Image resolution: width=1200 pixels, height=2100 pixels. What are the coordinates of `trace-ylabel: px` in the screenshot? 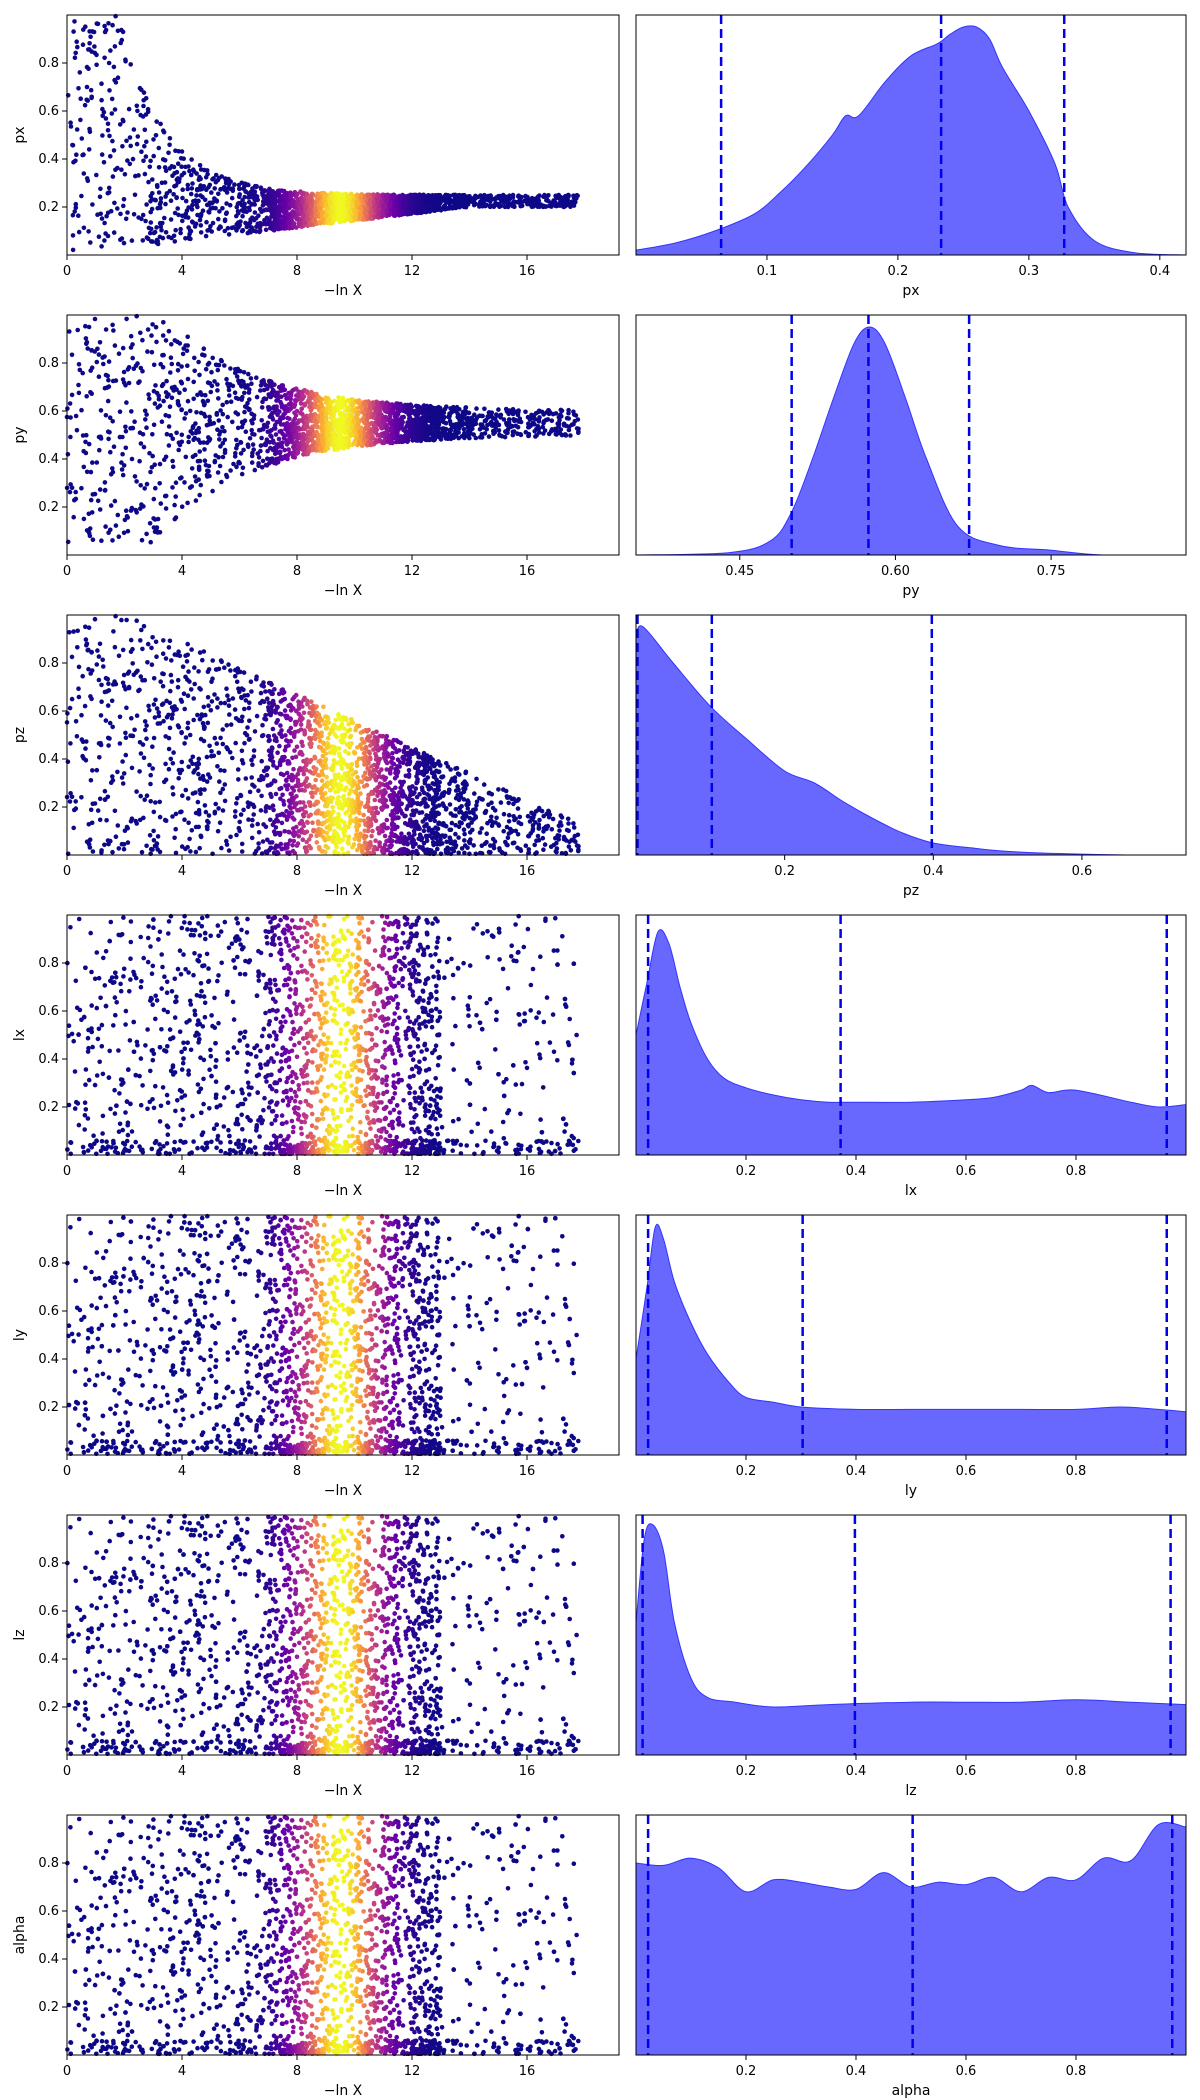 It's located at (20, 134).